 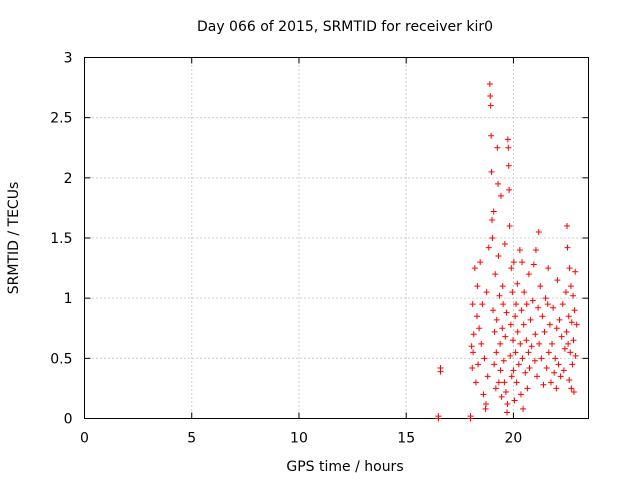 I want to click on y-axis-label: SRMTID / TECUs, so click(x=14, y=238).